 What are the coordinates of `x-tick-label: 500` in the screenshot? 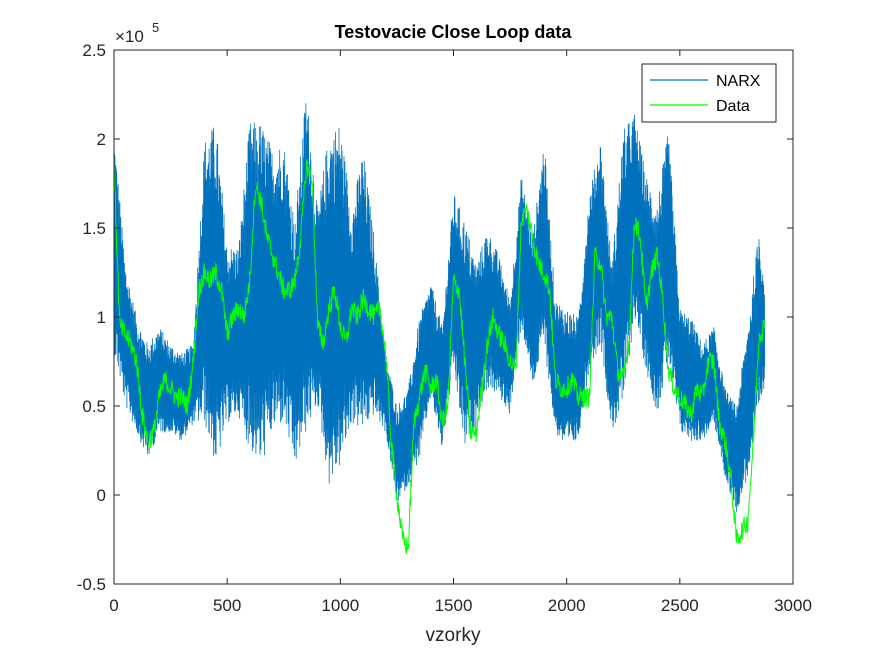 It's located at (227, 605).